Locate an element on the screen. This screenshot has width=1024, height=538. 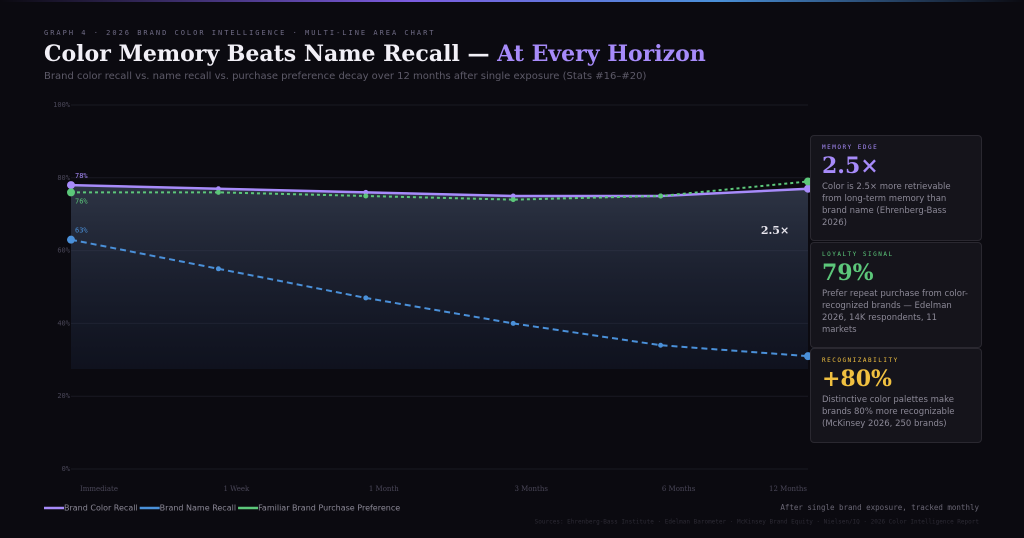
top-accent is located at coordinates (512, 1).